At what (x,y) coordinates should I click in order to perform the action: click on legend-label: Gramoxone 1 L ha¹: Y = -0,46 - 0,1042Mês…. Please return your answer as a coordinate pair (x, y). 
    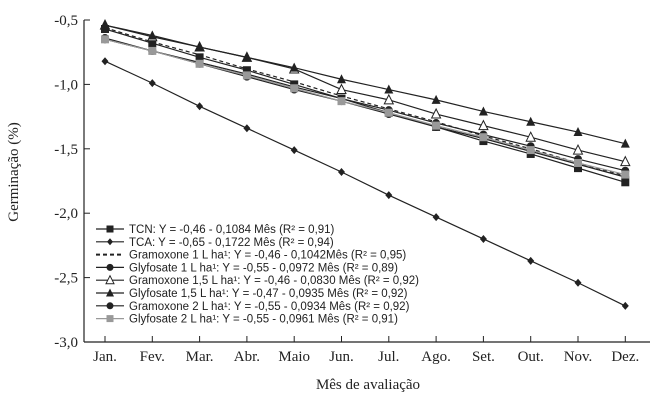
    Looking at the image, I should click on (267, 256).